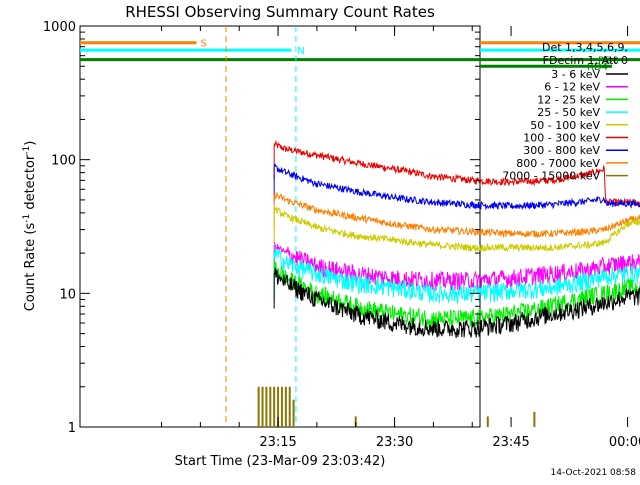 The image size is (640, 485). Describe the element at coordinates (63, 161) in the screenshot. I see `y-tick-label: 100` at that location.